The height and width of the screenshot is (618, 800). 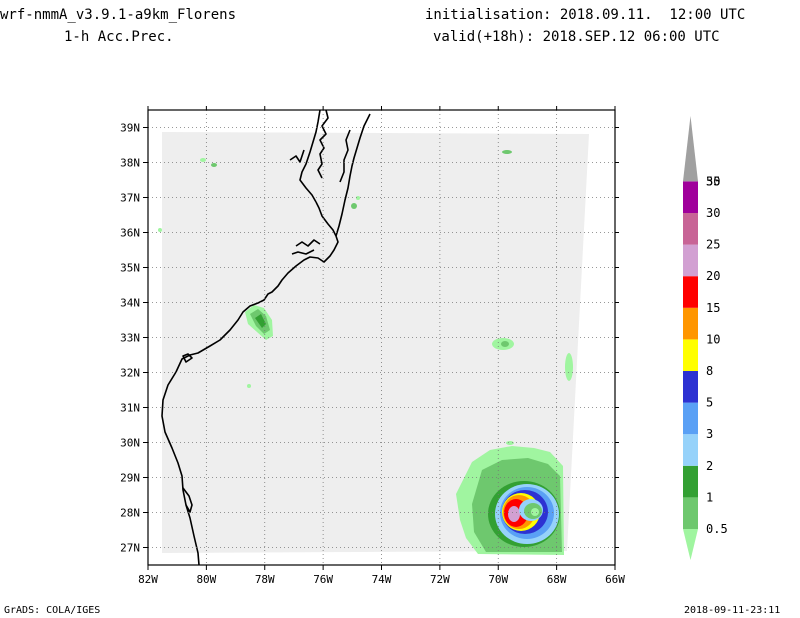 I want to click on legend-label: 35, so click(x=713, y=181).